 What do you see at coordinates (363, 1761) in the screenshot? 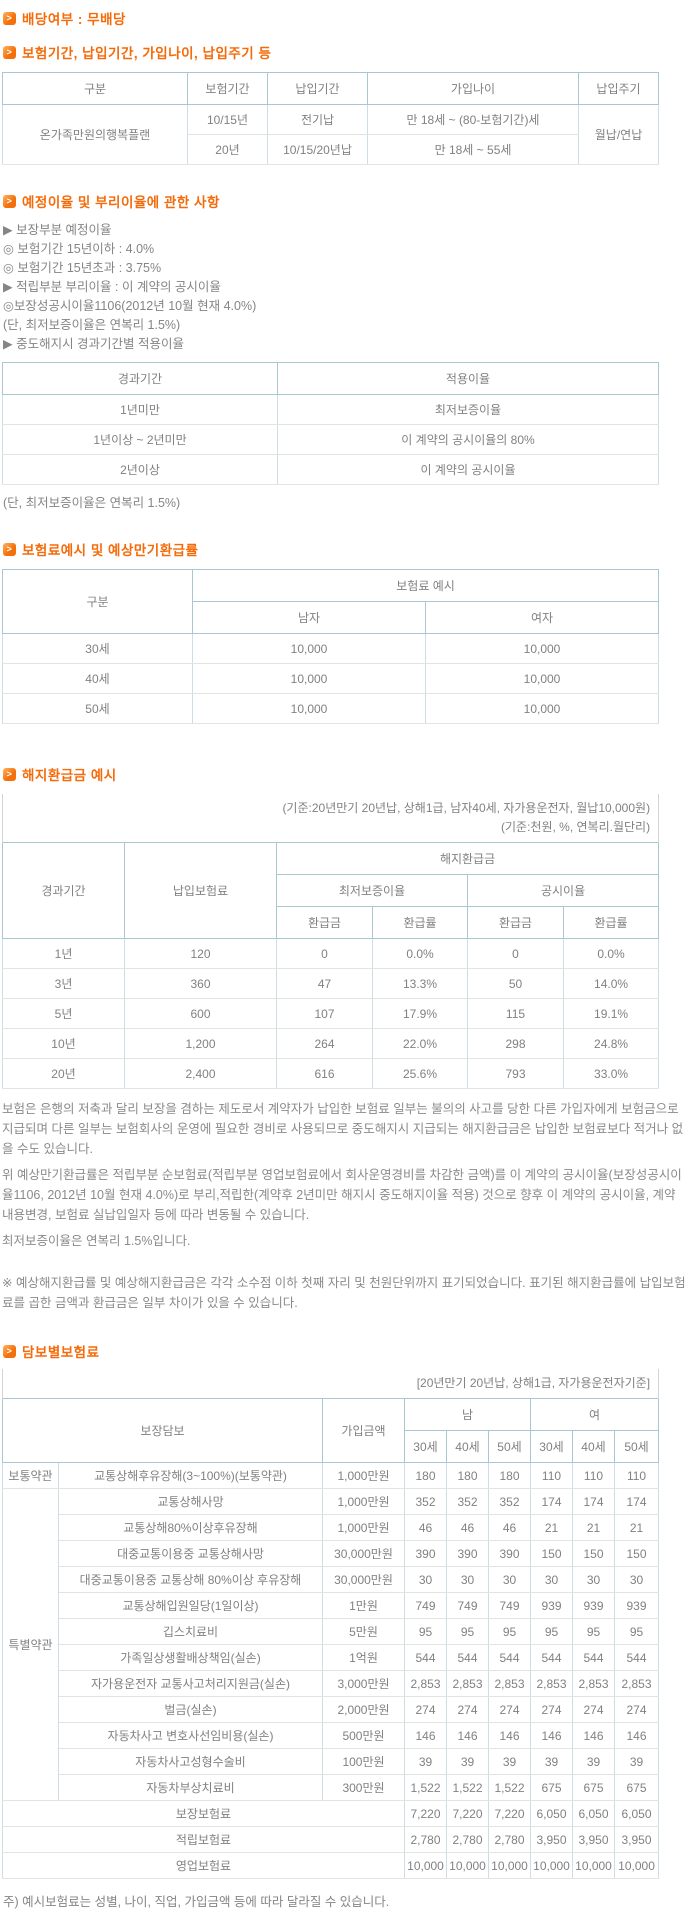
I see `amount-cell: 100만원` at bounding box center [363, 1761].